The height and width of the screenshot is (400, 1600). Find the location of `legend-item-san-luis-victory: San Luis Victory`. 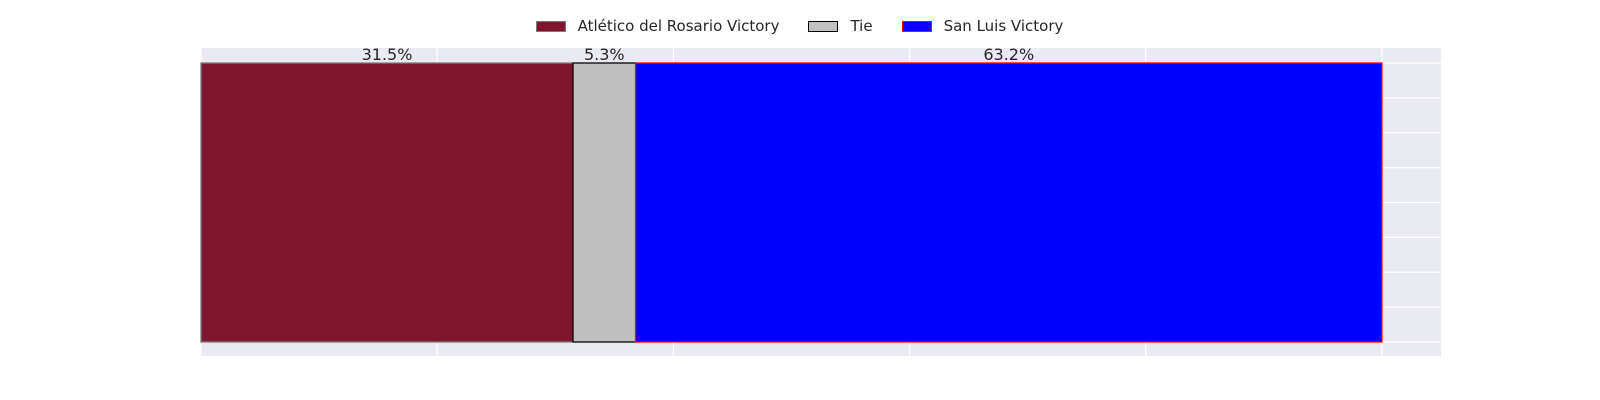

legend-item-san-luis-victory: San Luis Victory is located at coordinates (982, 26).